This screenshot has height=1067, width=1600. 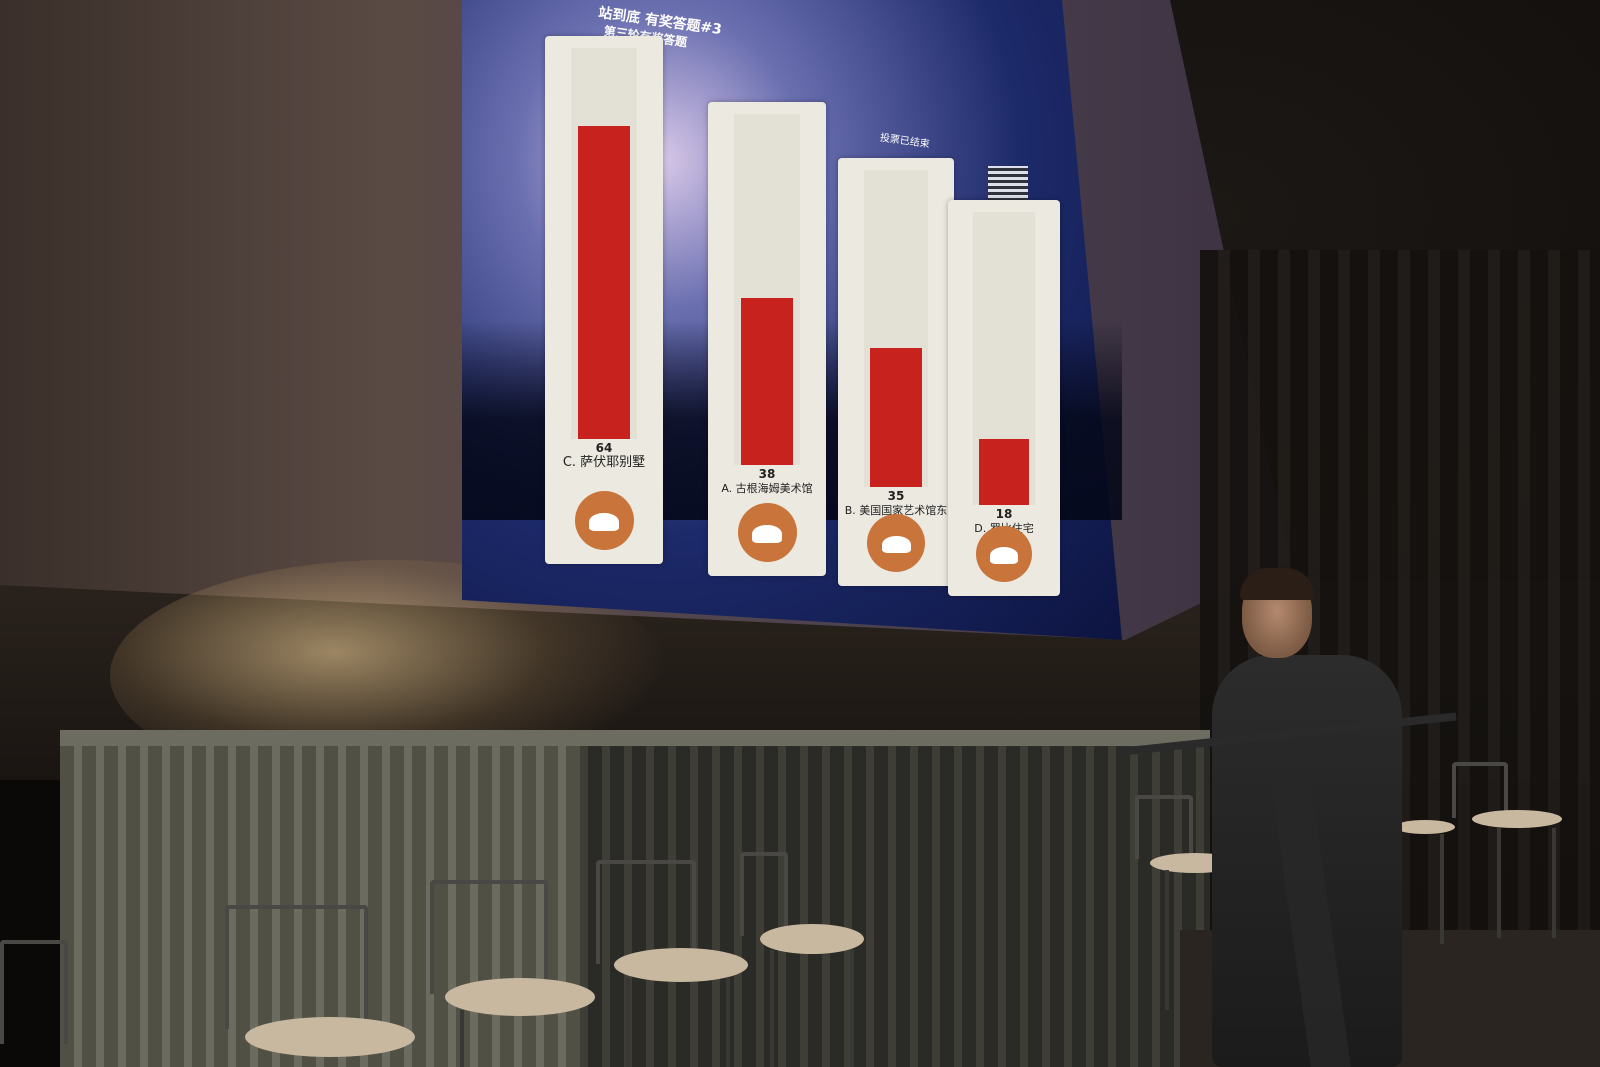 I want to click on presenter-hair, so click(x=1277, y=584).